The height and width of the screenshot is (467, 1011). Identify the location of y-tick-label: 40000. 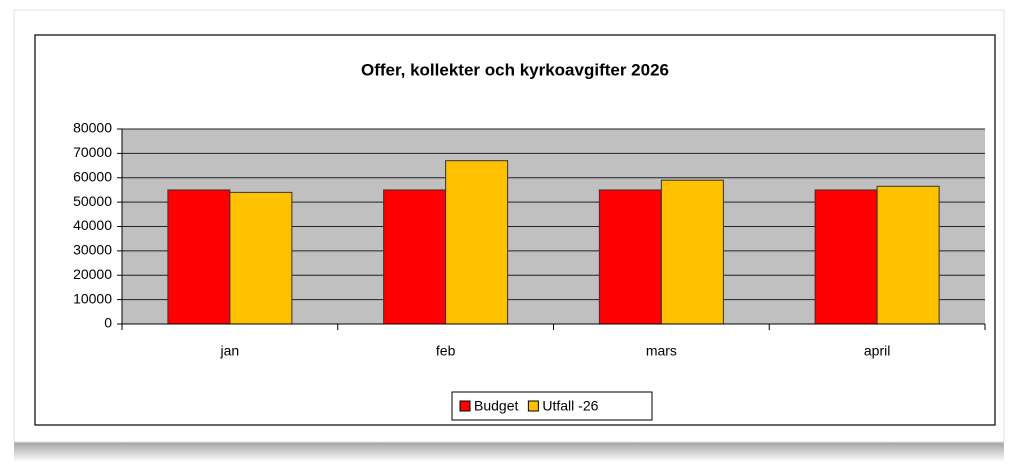
(92, 225).